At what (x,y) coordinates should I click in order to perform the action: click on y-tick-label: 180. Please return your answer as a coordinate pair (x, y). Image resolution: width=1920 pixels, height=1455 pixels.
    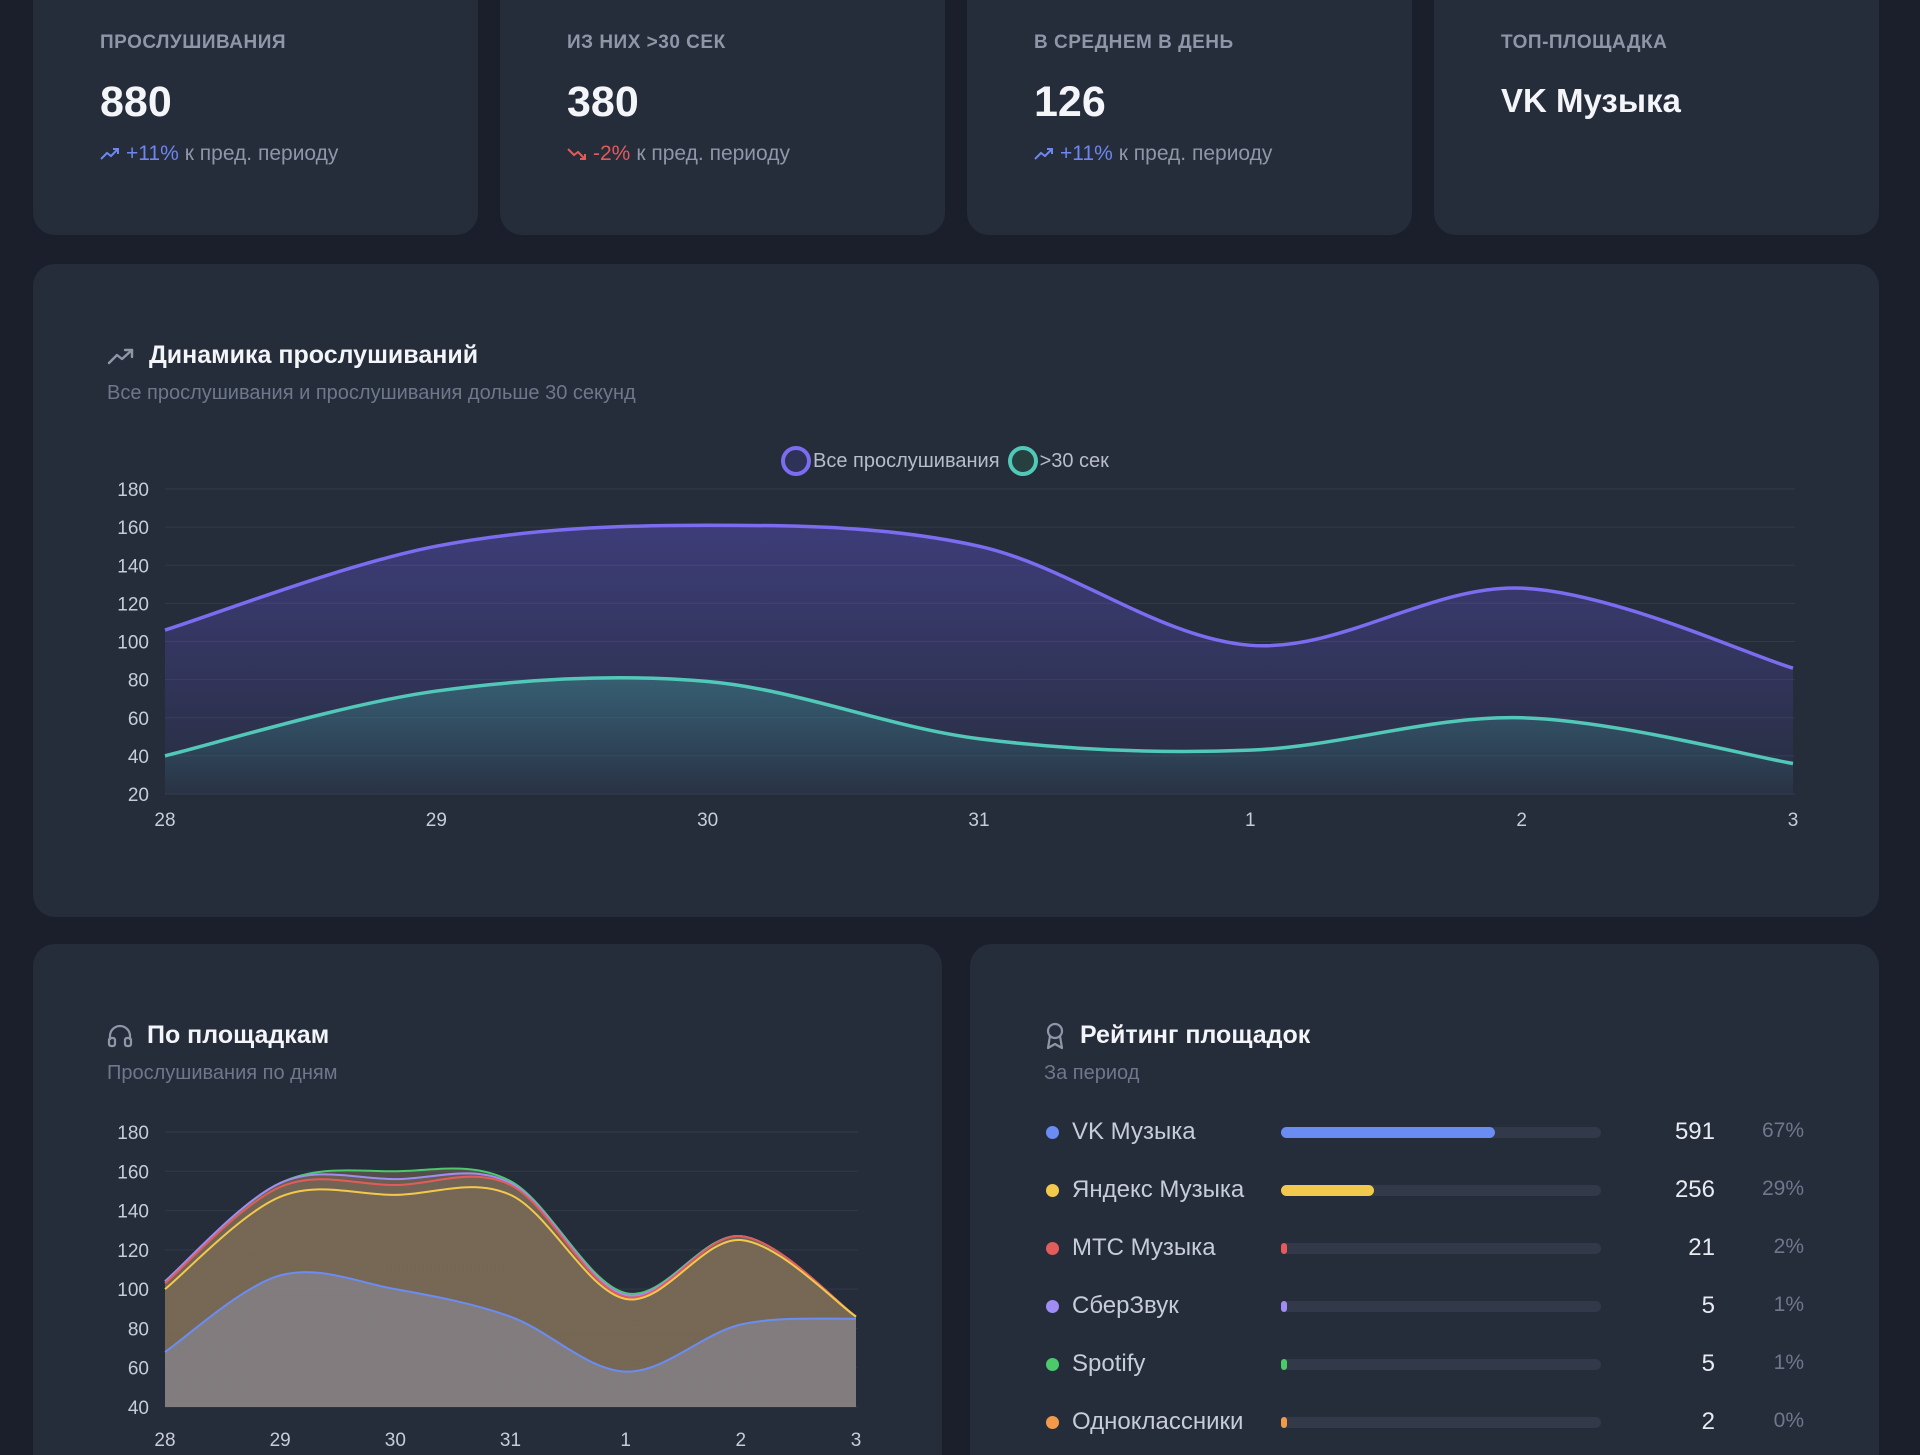
    Looking at the image, I should click on (133, 1133).